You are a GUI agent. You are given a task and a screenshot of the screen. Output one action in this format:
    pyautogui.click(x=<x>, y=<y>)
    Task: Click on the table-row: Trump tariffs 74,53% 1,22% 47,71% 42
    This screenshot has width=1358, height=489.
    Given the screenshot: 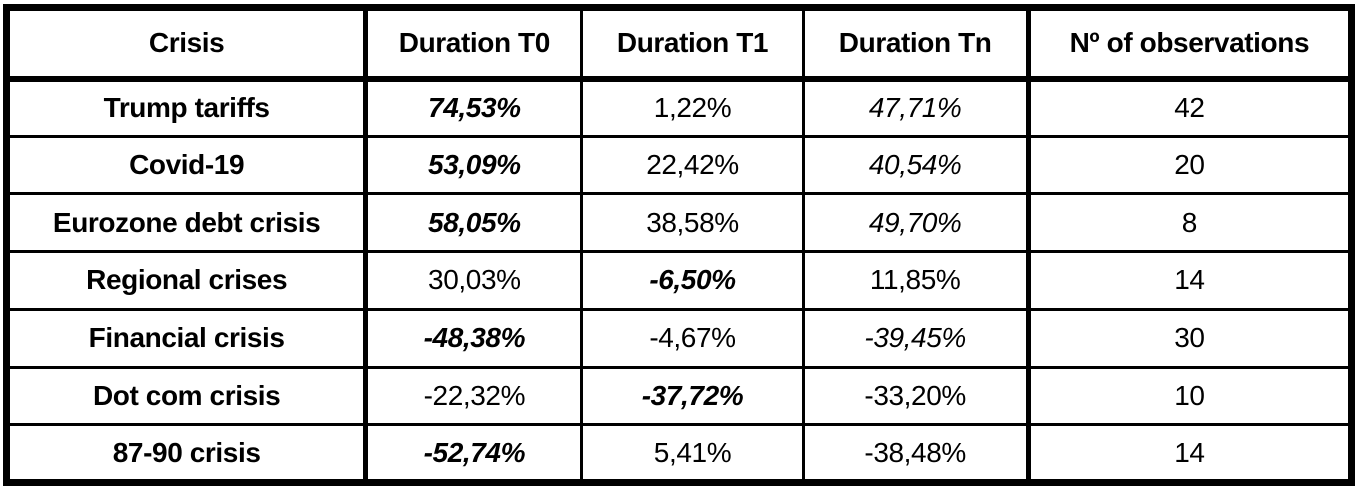 What is the action you would take?
    pyautogui.click(x=679, y=107)
    